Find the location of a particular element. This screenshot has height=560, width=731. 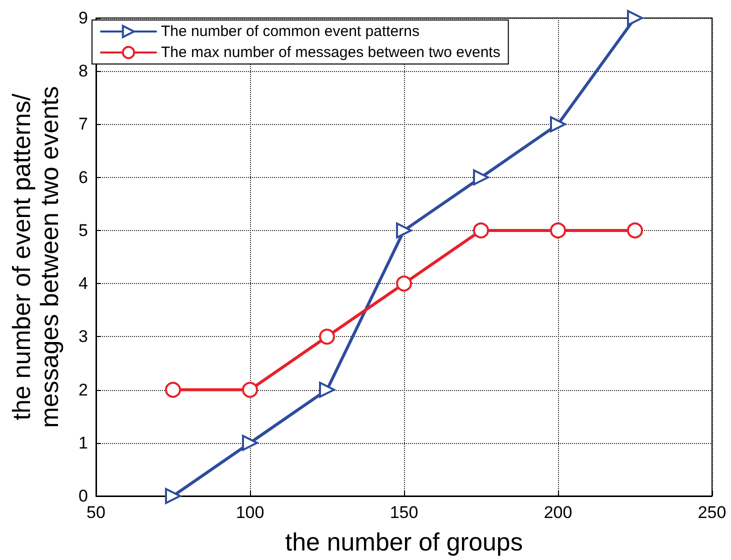

x-tick-label: 100 is located at coordinates (250, 512).